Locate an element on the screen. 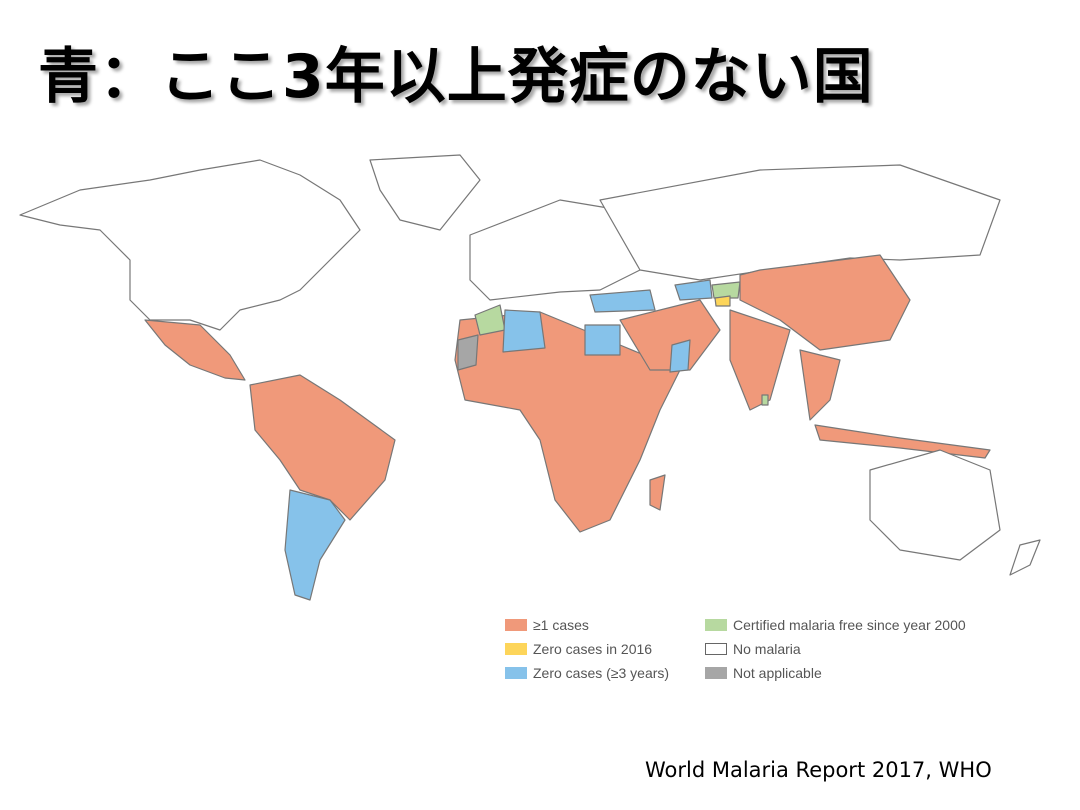  legend-label: Certified malaria free since year 2000 is located at coordinates (849, 625).